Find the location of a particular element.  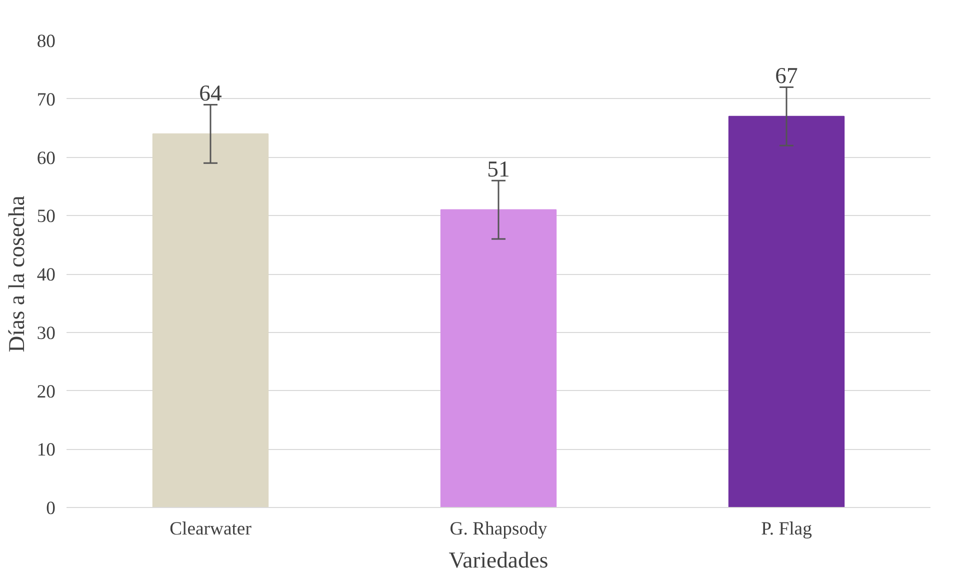

y-tick-label: 80 is located at coordinates (46, 41).